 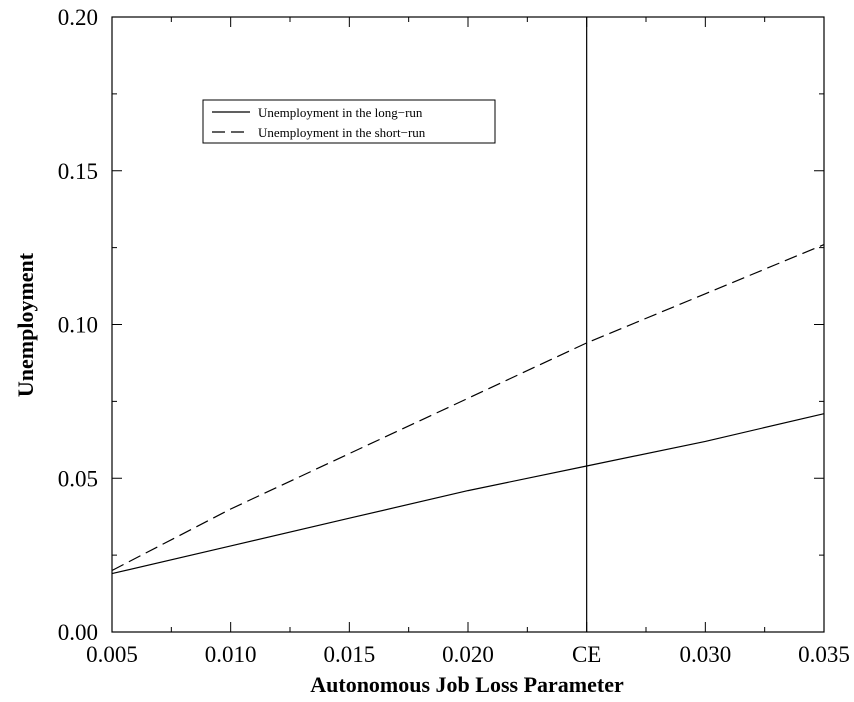 I want to click on legend-box, so click(x=349, y=121).